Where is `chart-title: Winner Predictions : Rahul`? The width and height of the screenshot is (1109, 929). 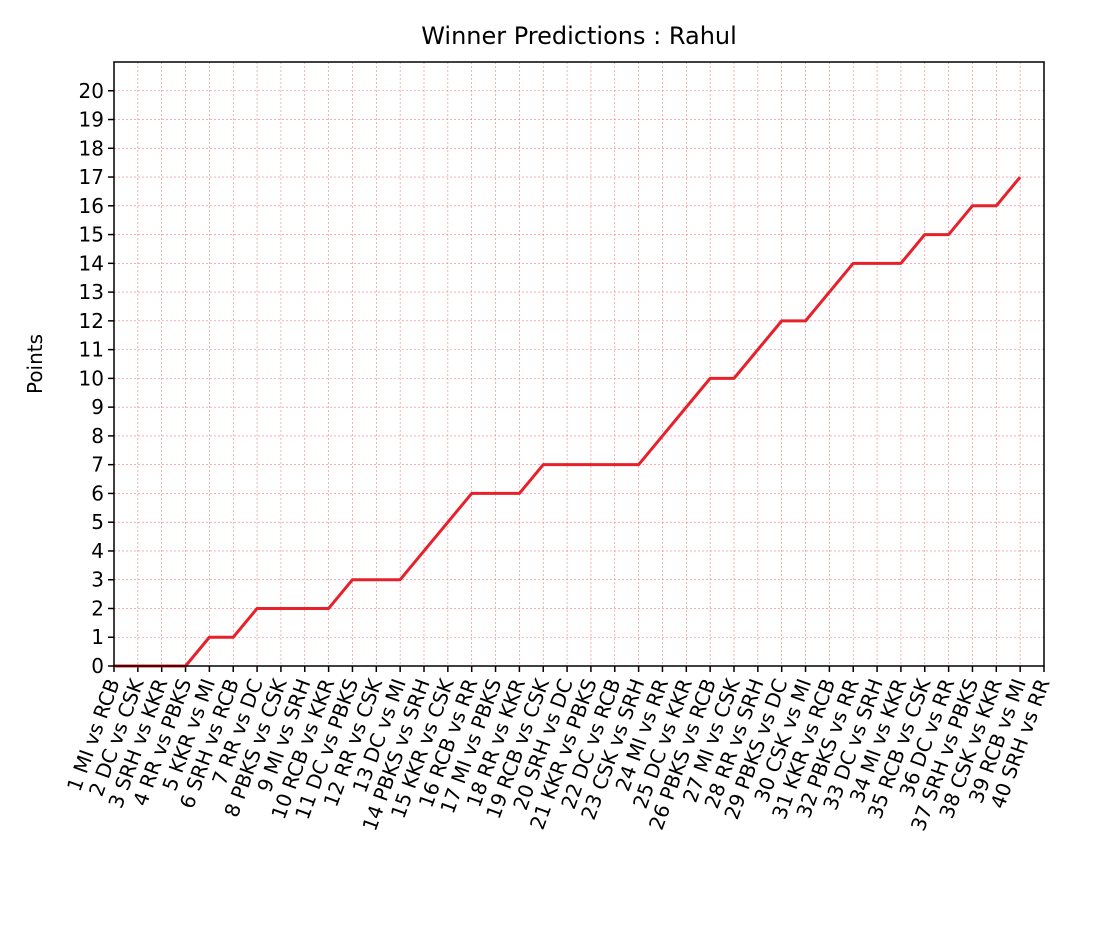 chart-title: Winner Predictions : Rahul is located at coordinates (579, 36).